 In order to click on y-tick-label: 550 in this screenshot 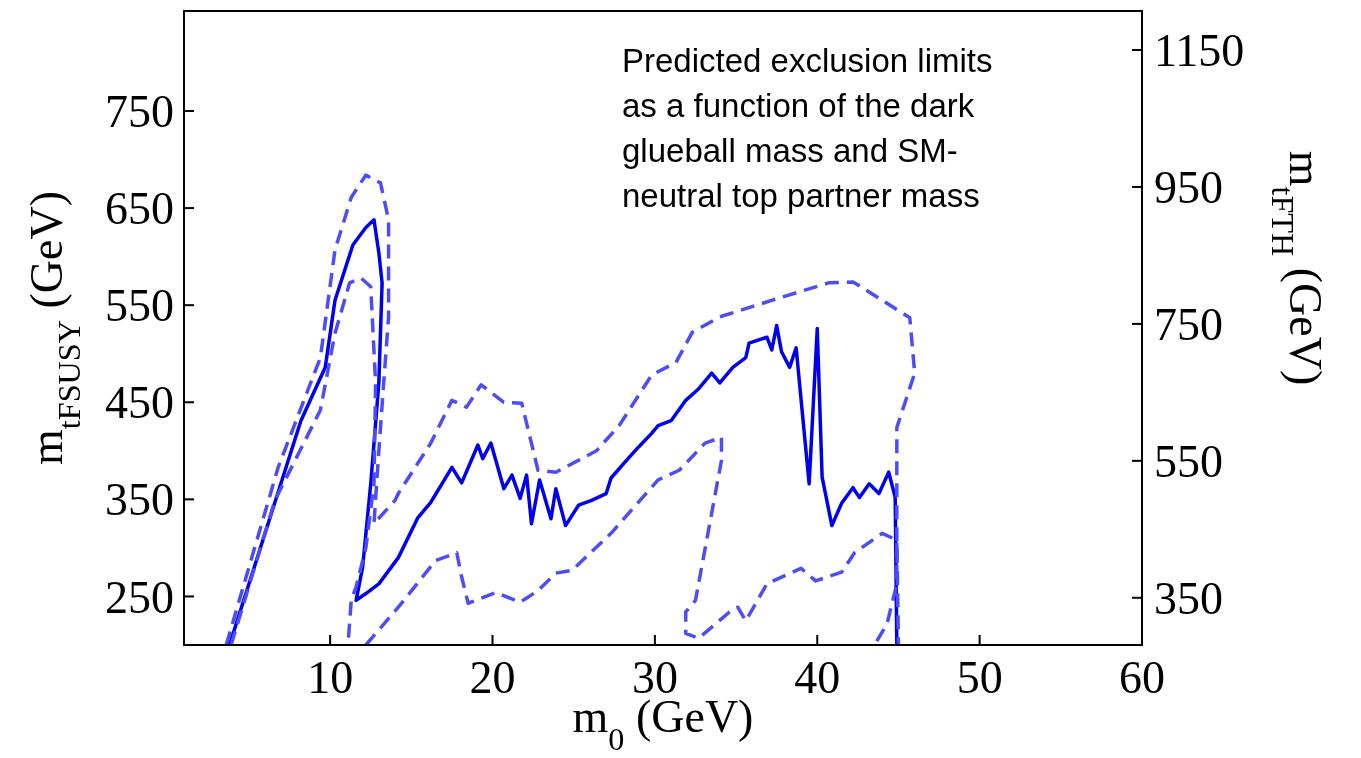, I will do `click(139, 306)`.